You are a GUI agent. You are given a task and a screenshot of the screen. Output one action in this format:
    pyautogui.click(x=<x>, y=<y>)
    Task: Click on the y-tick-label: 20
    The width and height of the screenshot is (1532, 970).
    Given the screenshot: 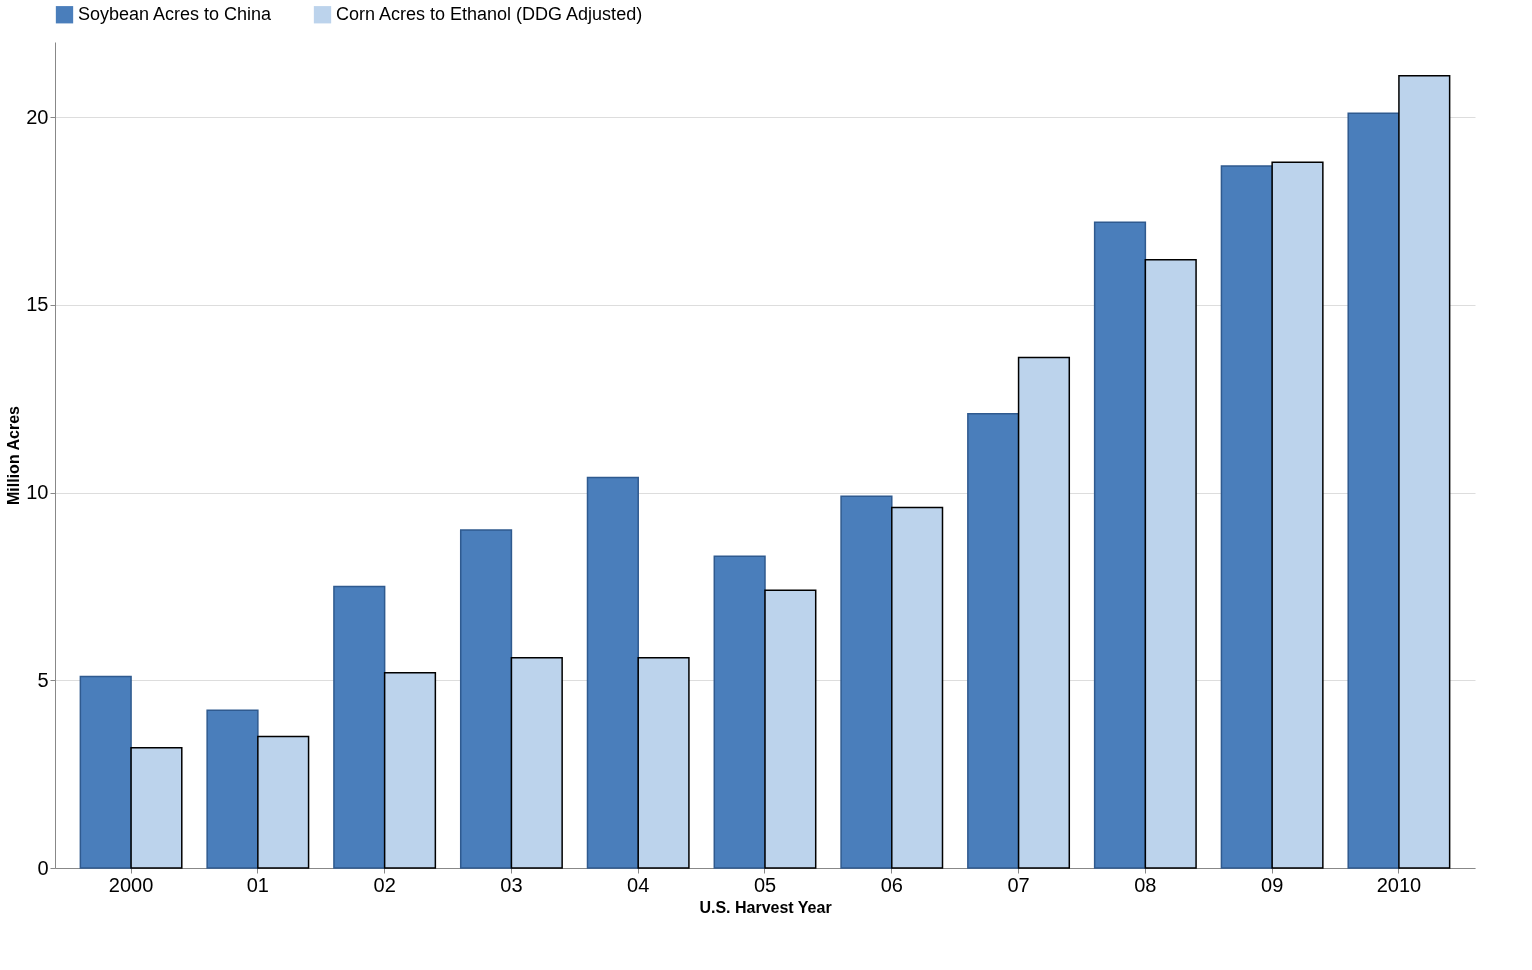 What is the action you would take?
    pyautogui.click(x=37, y=116)
    